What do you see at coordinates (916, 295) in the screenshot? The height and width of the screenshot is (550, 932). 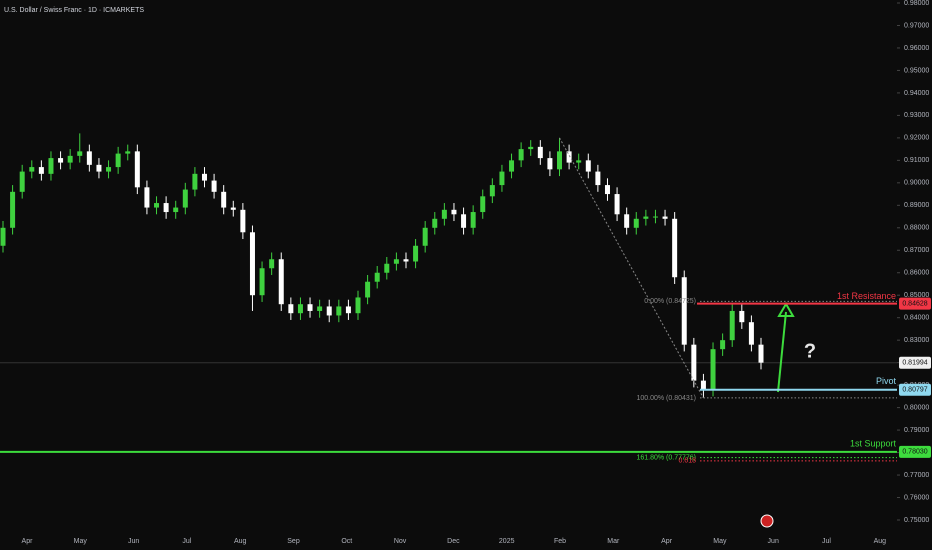 I see `y-tick-label: 0.85000` at bounding box center [916, 295].